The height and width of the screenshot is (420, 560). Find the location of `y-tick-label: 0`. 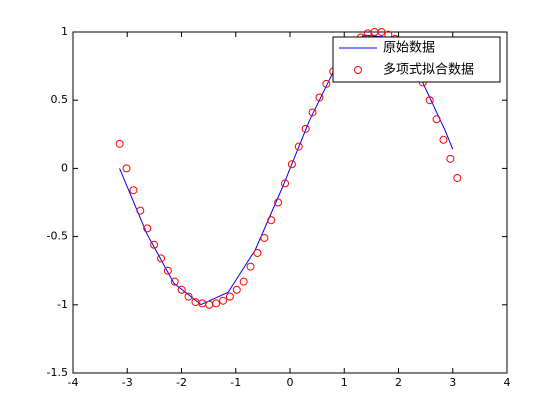

y-tick-label: 0 is located at coordinates (64, 167).